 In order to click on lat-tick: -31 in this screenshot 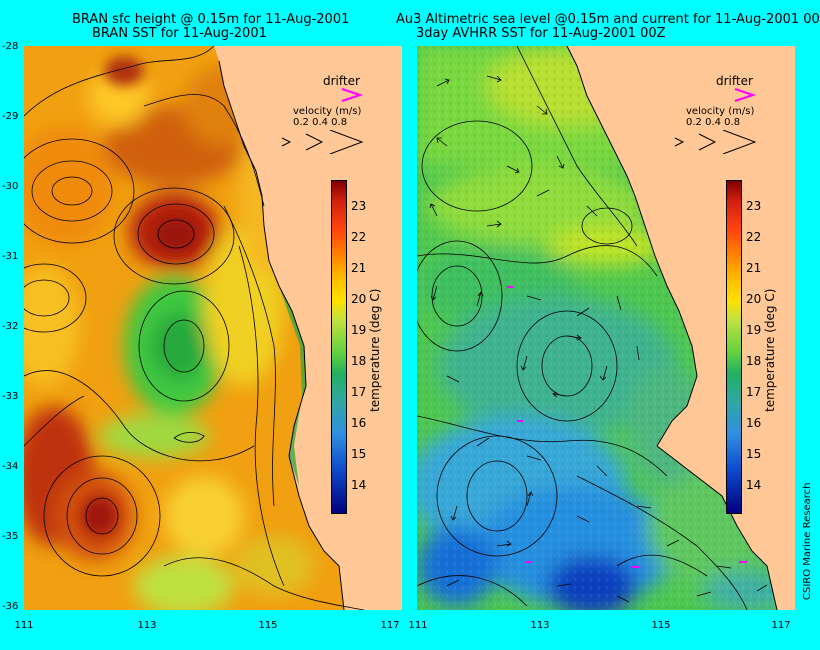, I will do `click(10, 256)`.